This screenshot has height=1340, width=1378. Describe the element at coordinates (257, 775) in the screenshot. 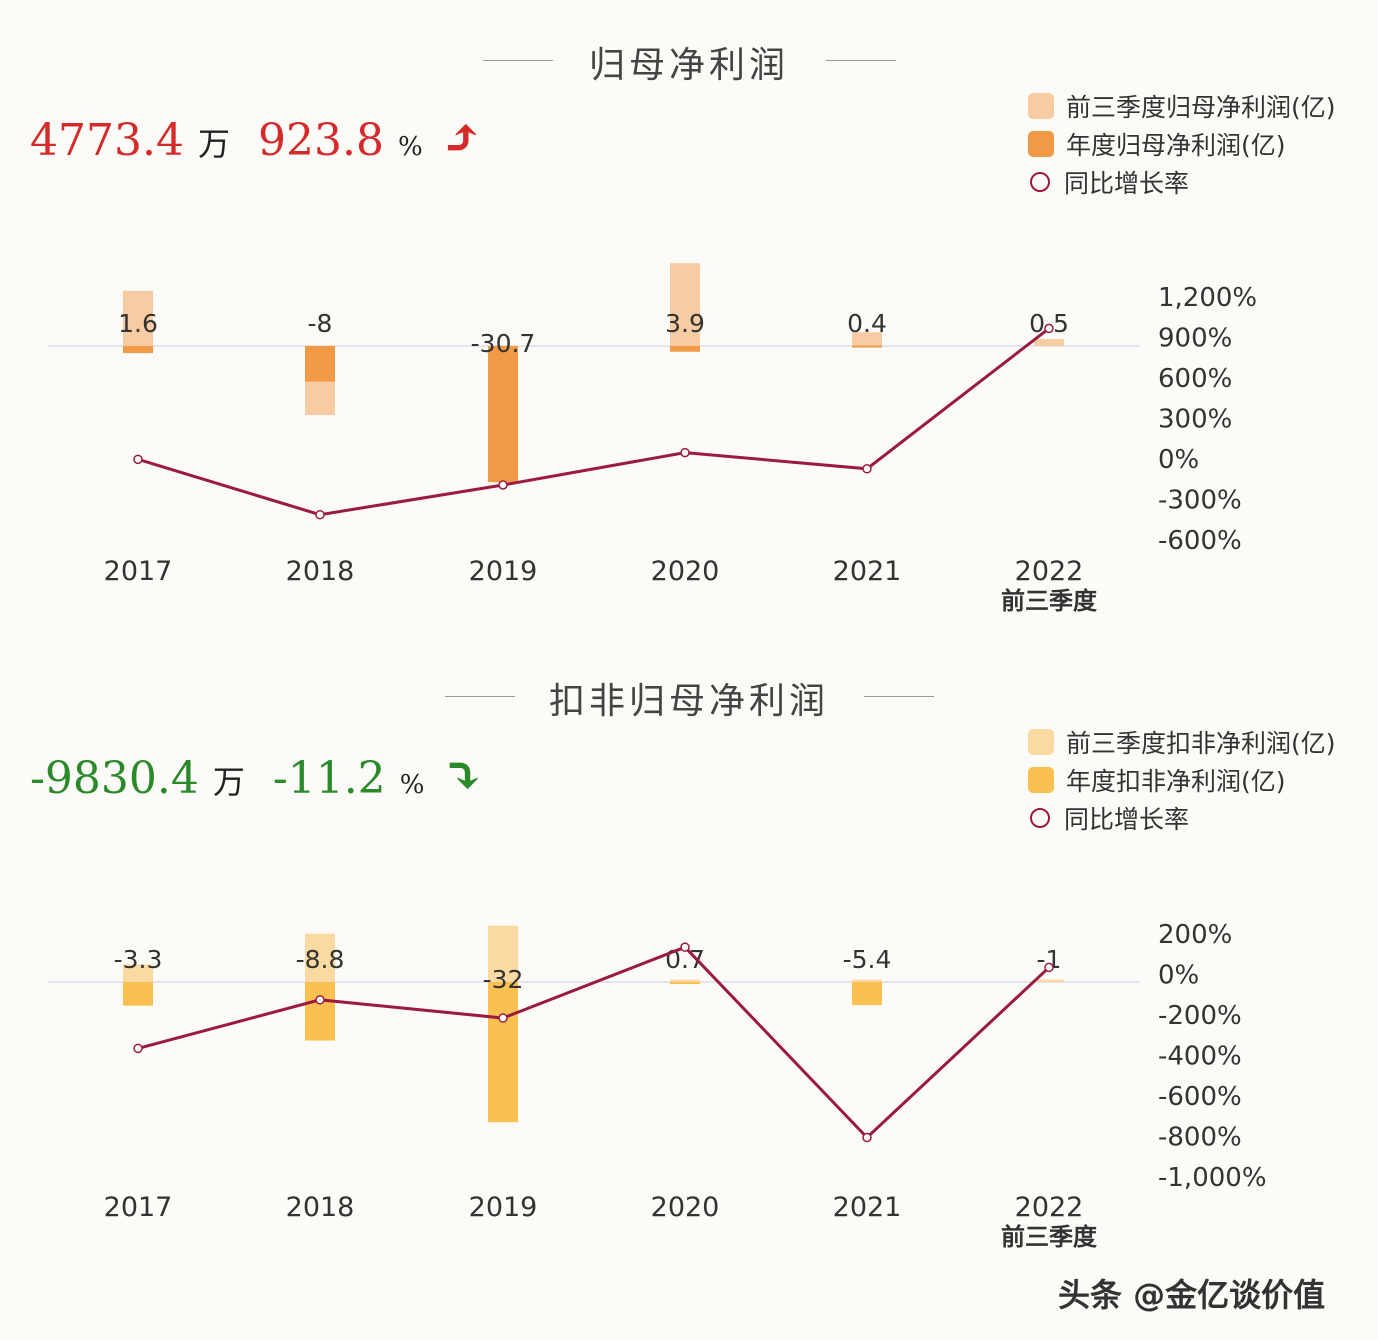

I see `kpi-summary: -9830.4 万 -11.2% ⤵` at that location.